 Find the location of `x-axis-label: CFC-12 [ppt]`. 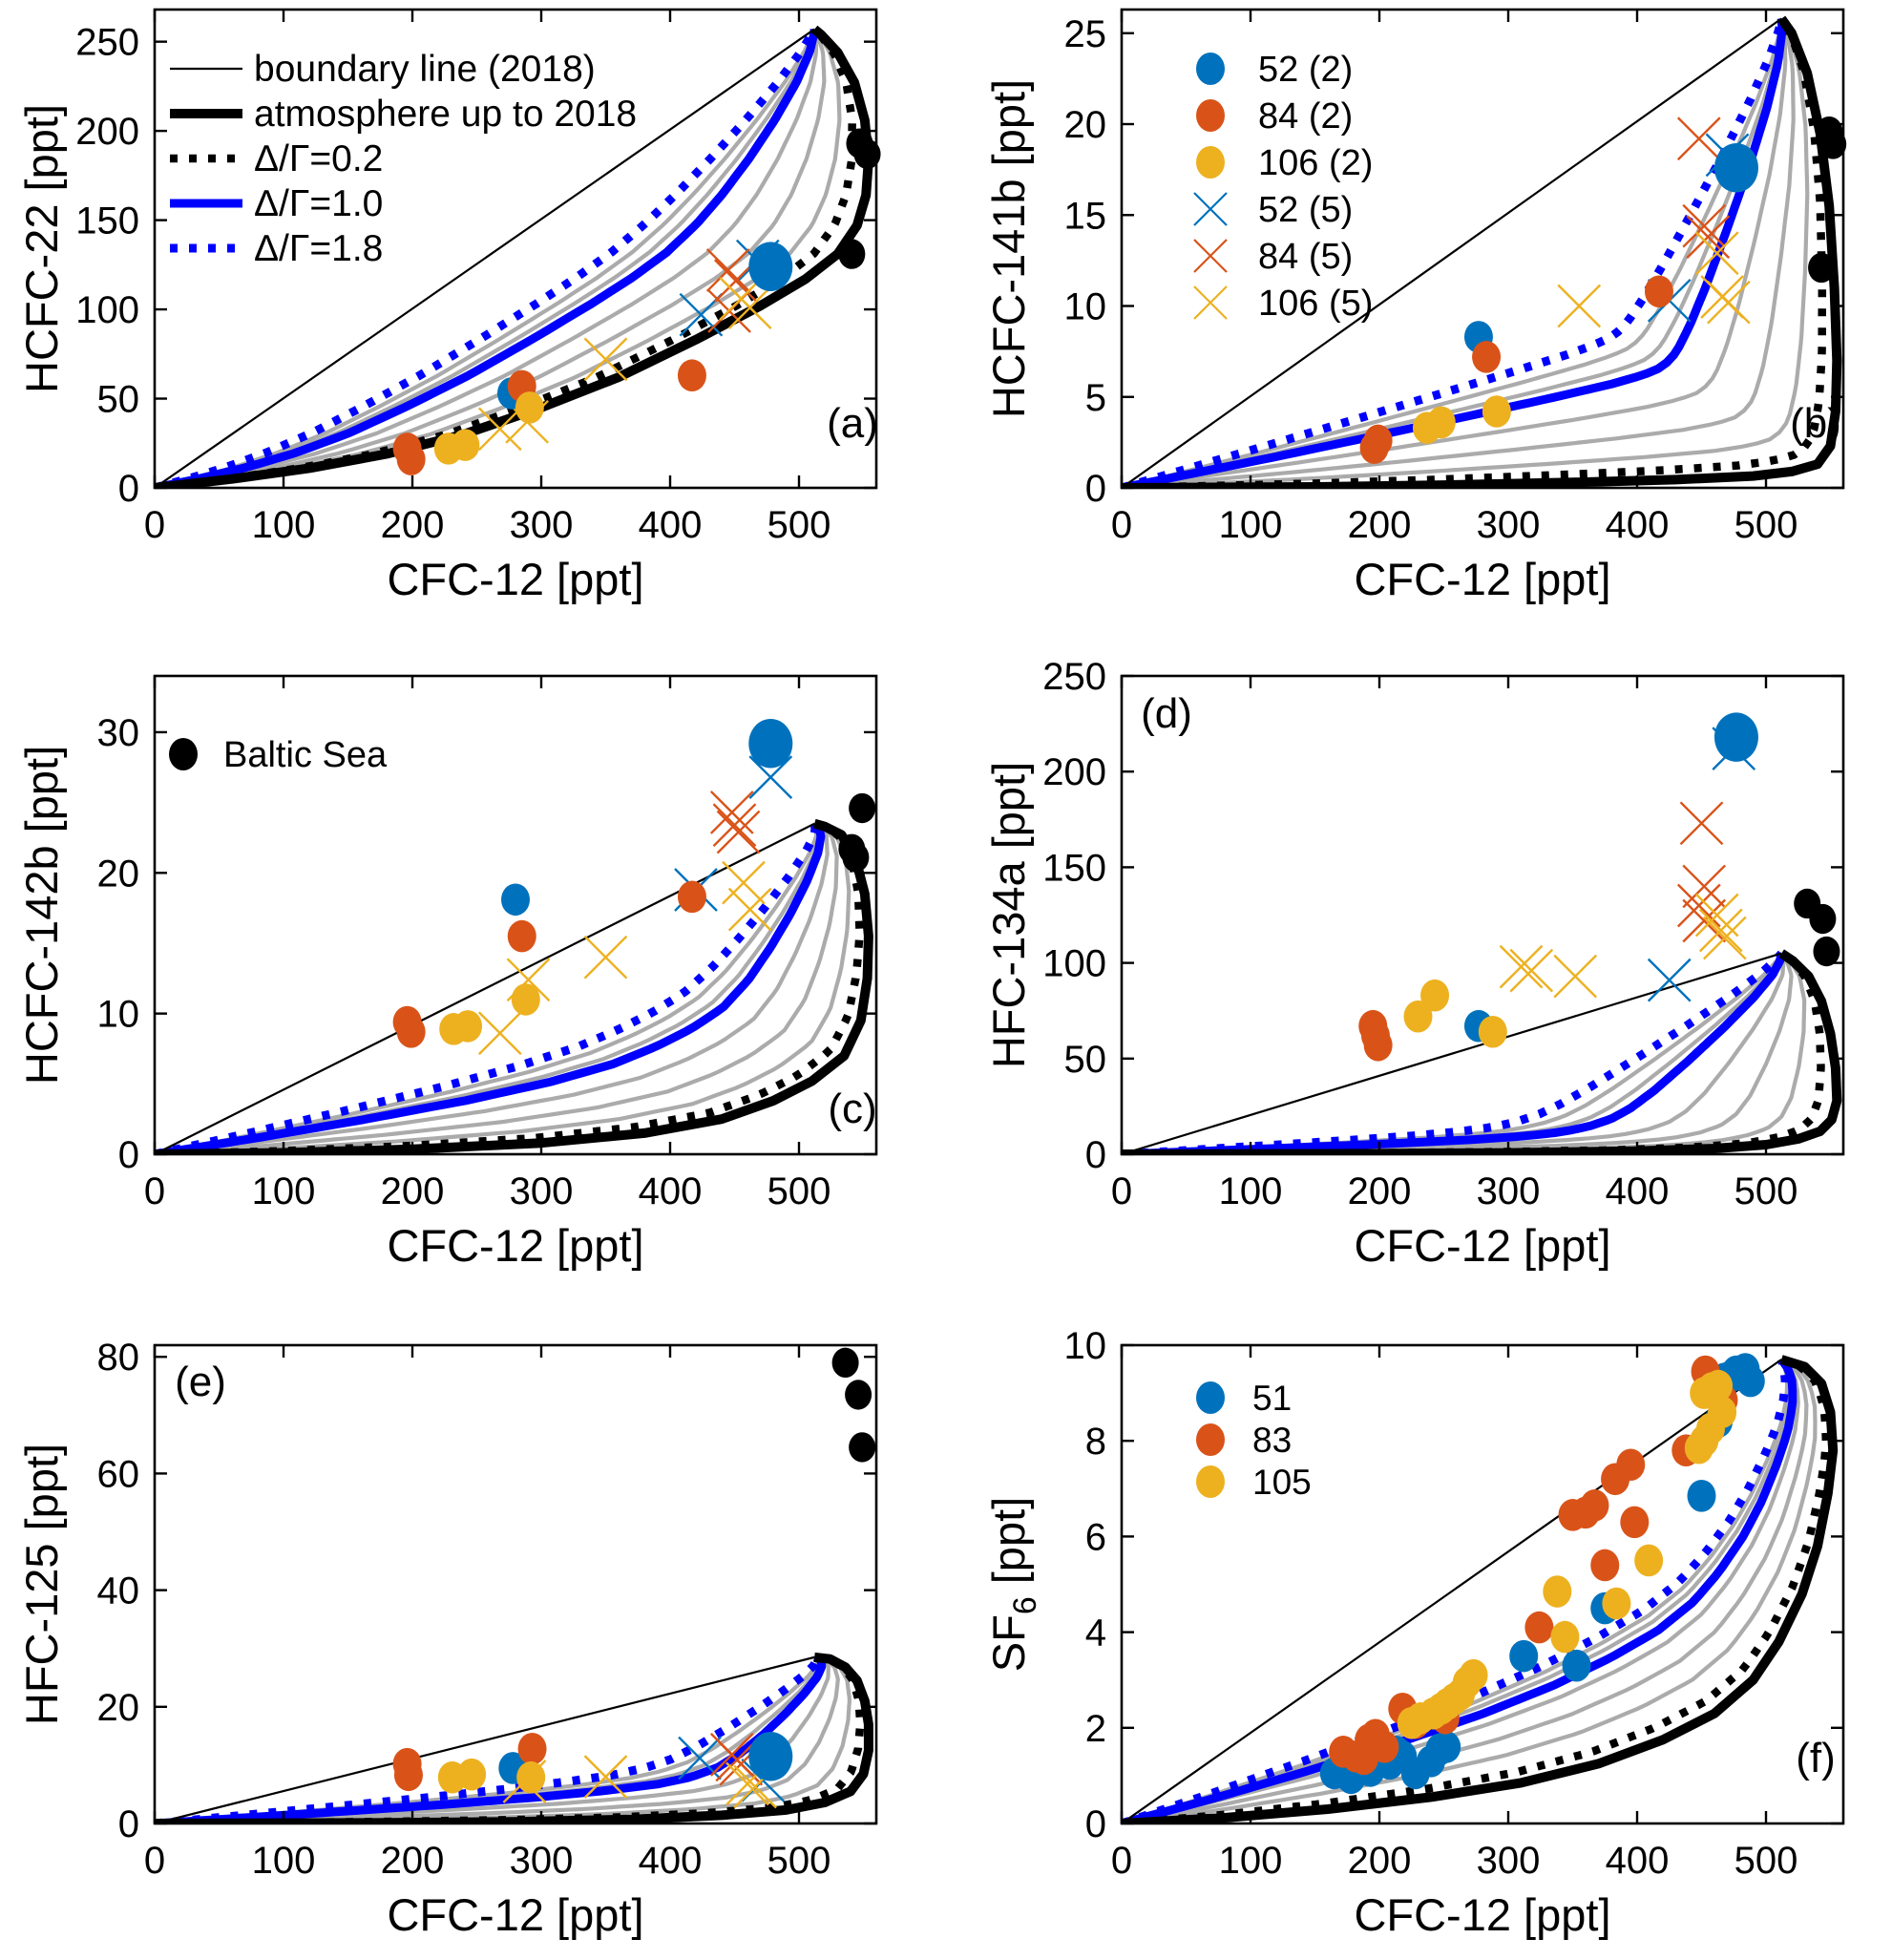

x-axis-label: CFC-12 [ppt] is located at coordinates (515, 1245).